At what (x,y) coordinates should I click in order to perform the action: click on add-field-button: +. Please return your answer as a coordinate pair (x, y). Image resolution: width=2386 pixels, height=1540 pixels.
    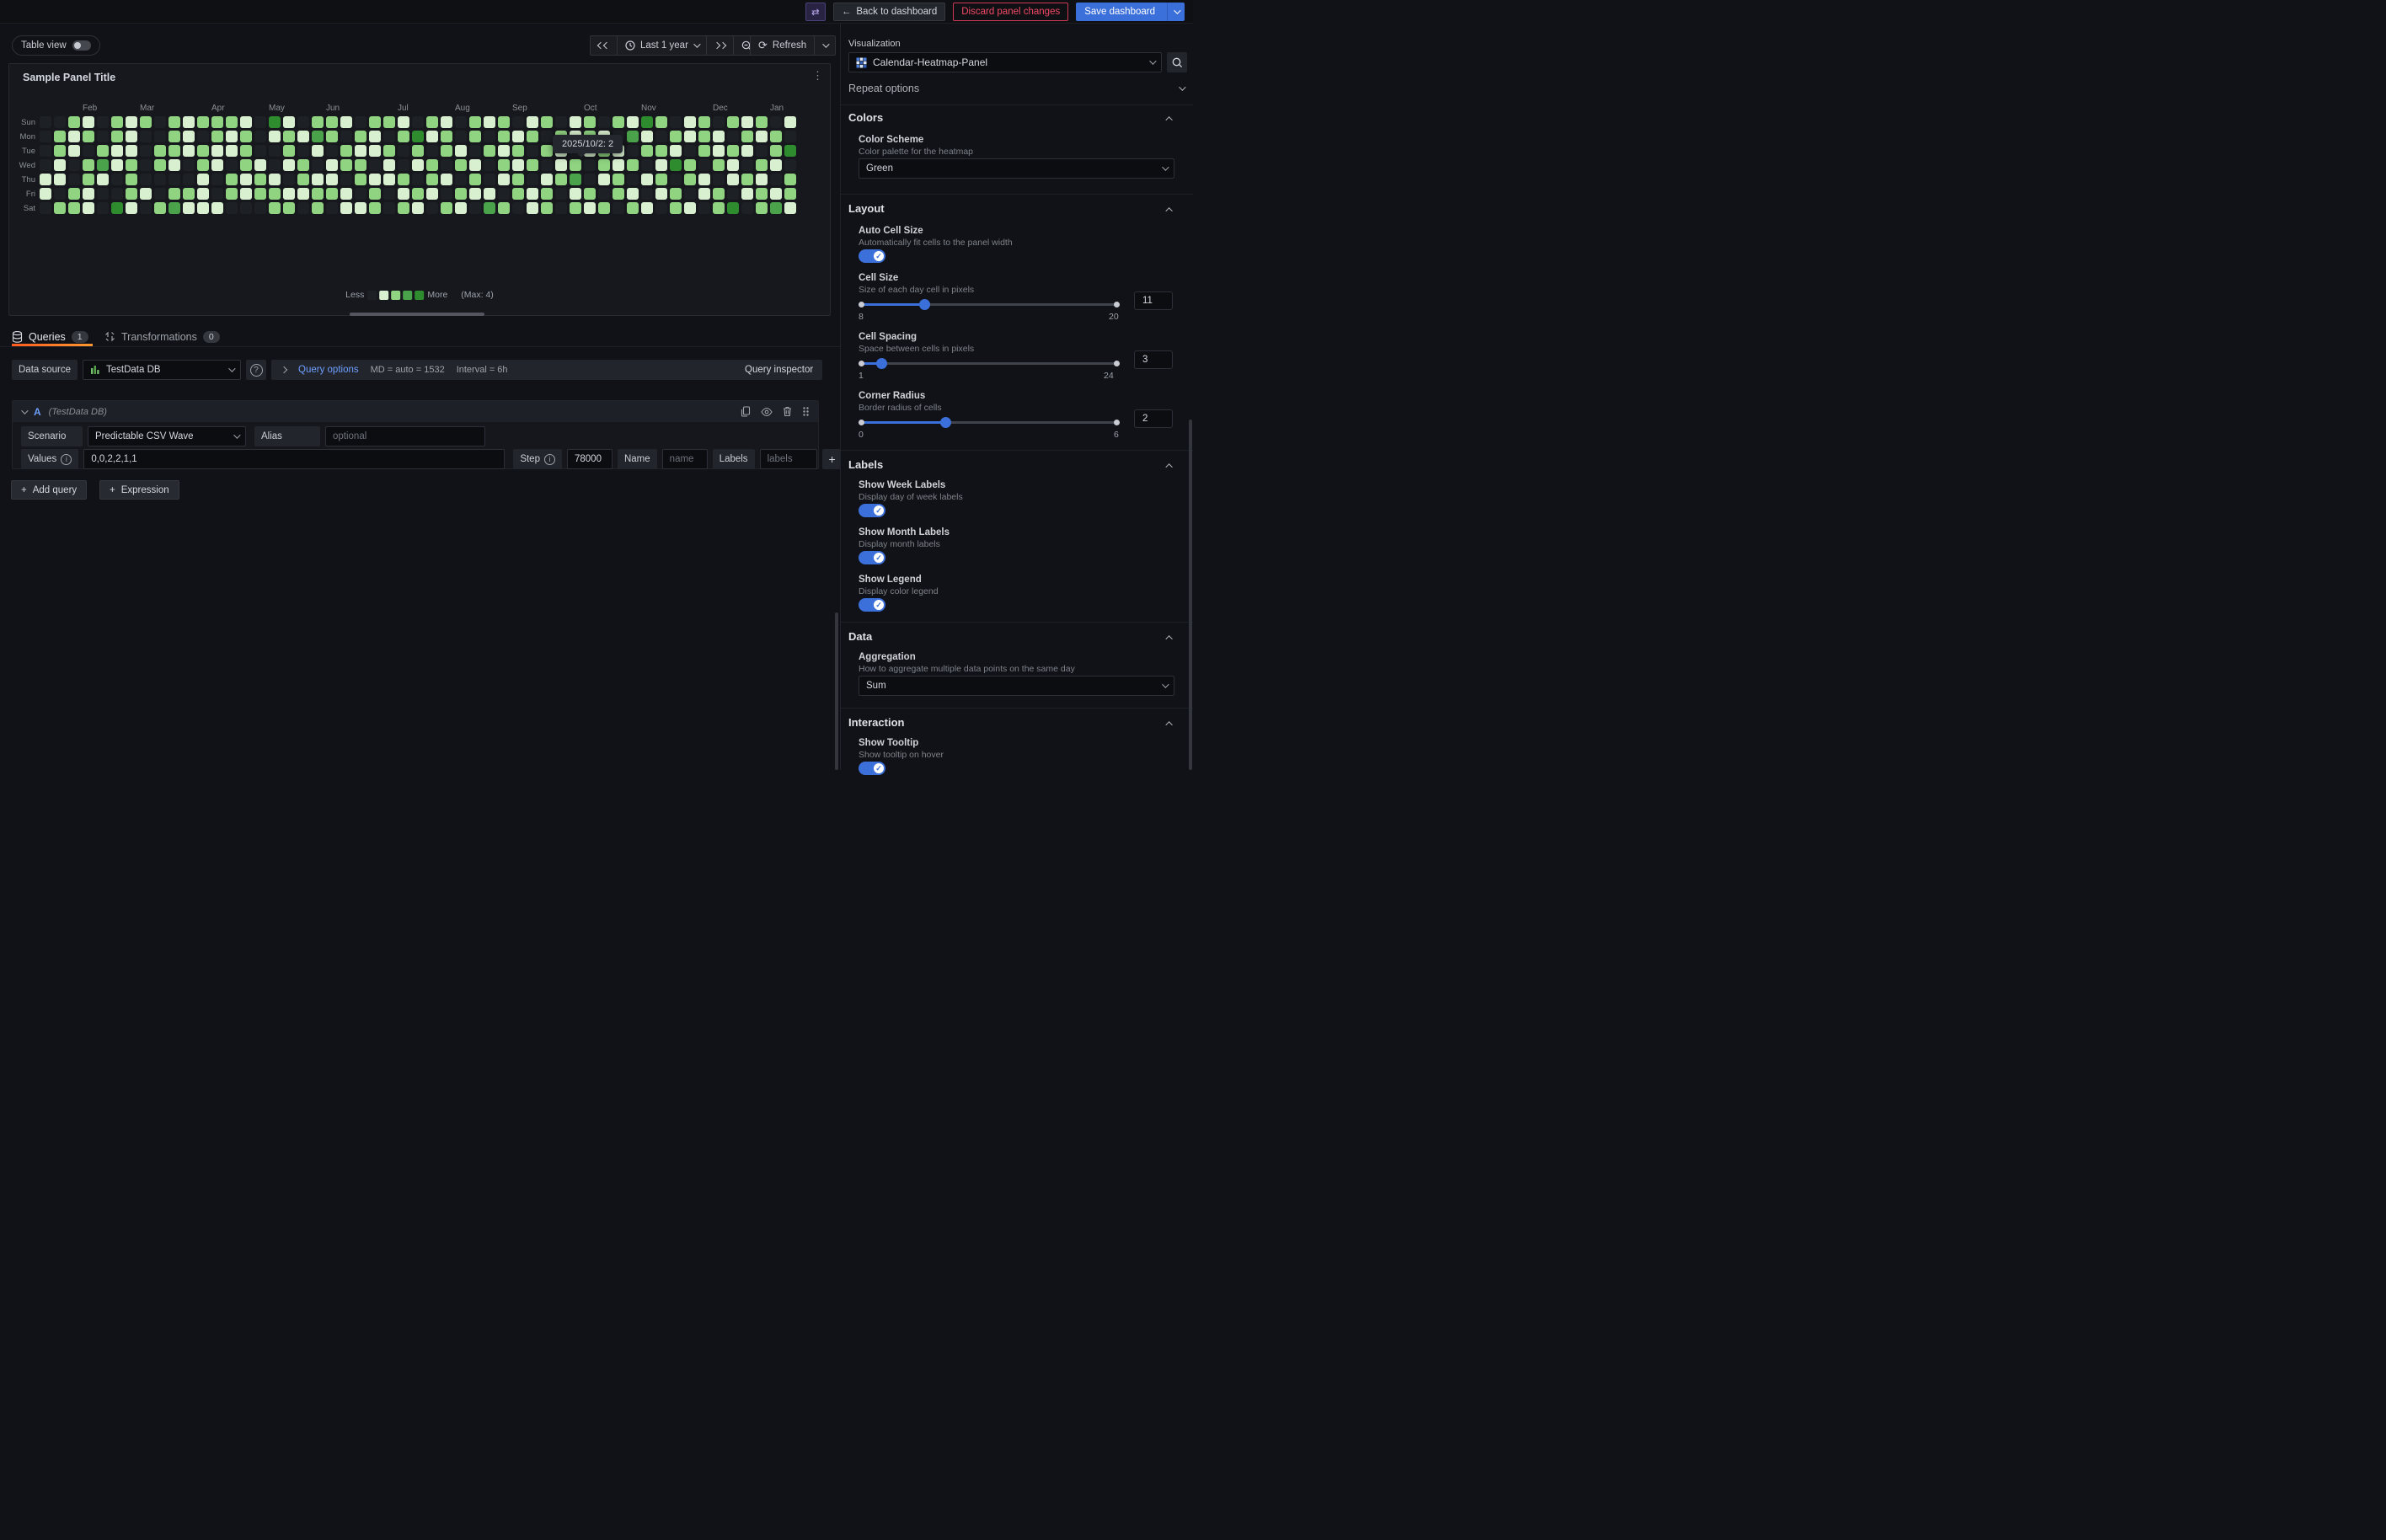
    Looking at the image, I should click on (832, 459).